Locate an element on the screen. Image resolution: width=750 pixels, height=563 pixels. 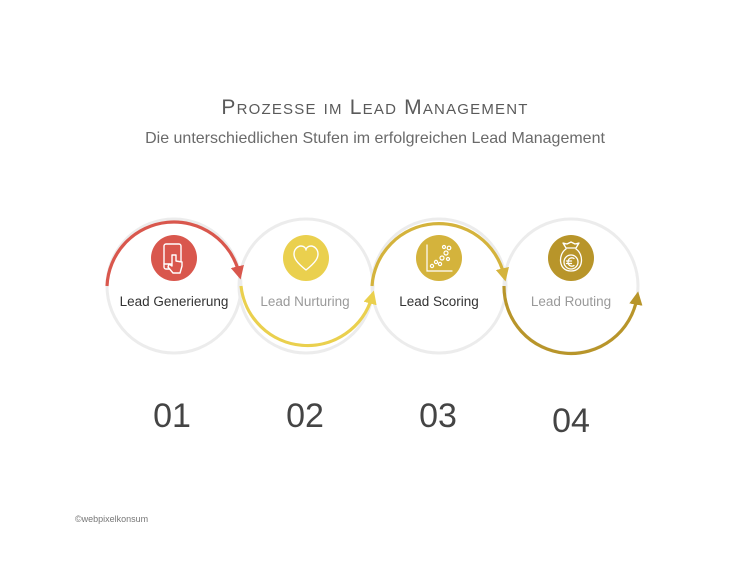
step-2-icon-badge is located at coordinates (306, 258).